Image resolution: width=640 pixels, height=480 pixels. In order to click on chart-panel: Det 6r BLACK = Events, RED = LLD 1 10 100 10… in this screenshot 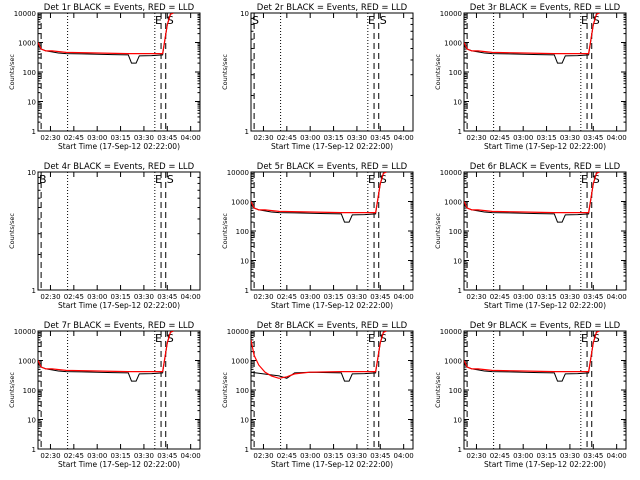, I will do `click(530, 236)`.